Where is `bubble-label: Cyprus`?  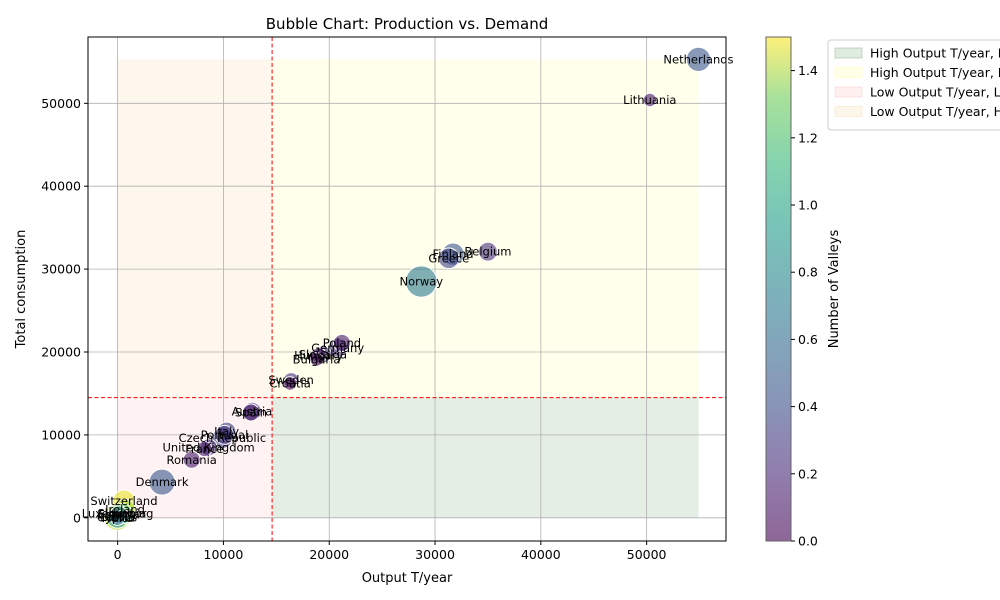 bubble-label: Cyprus is located at coordinates (117, 517).